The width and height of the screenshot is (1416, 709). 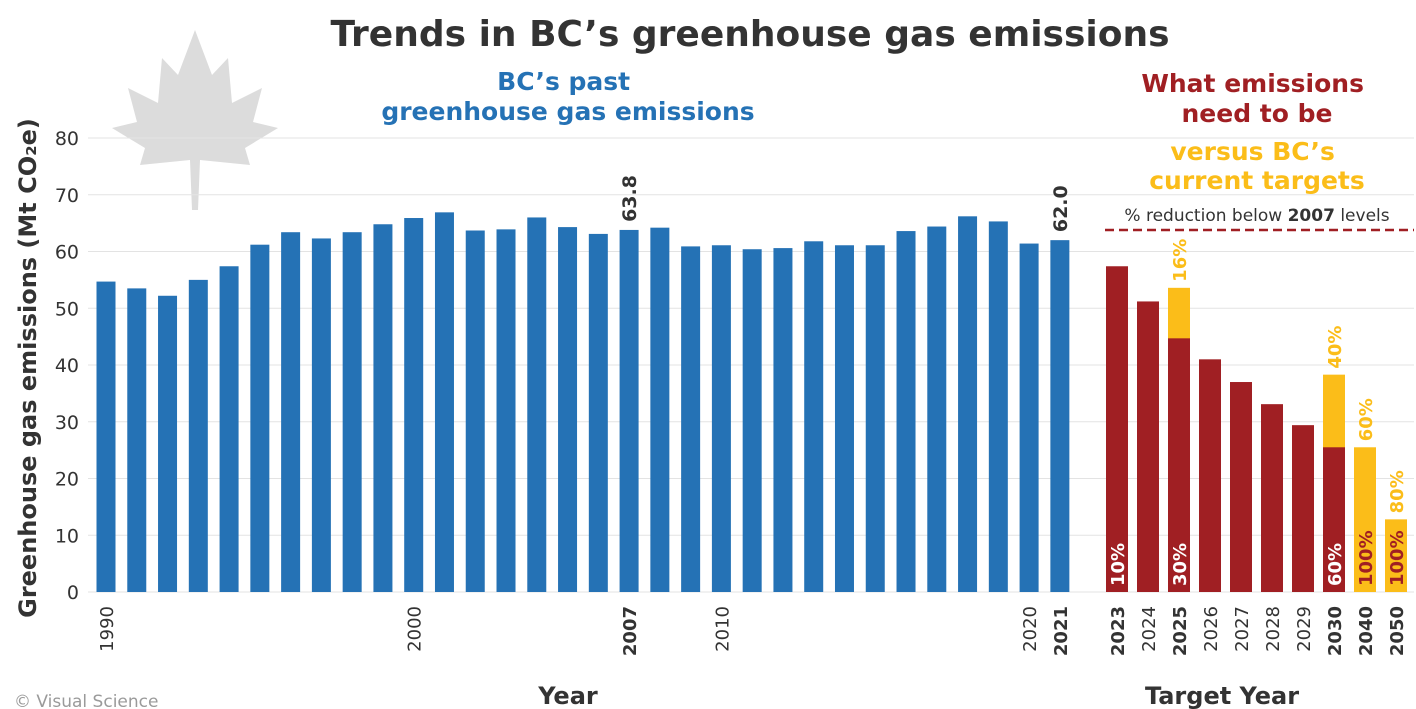 What do you see at coordinates (783, 420) in the screenshot?
I see `bar-2012` at bounding box center [783, 420].